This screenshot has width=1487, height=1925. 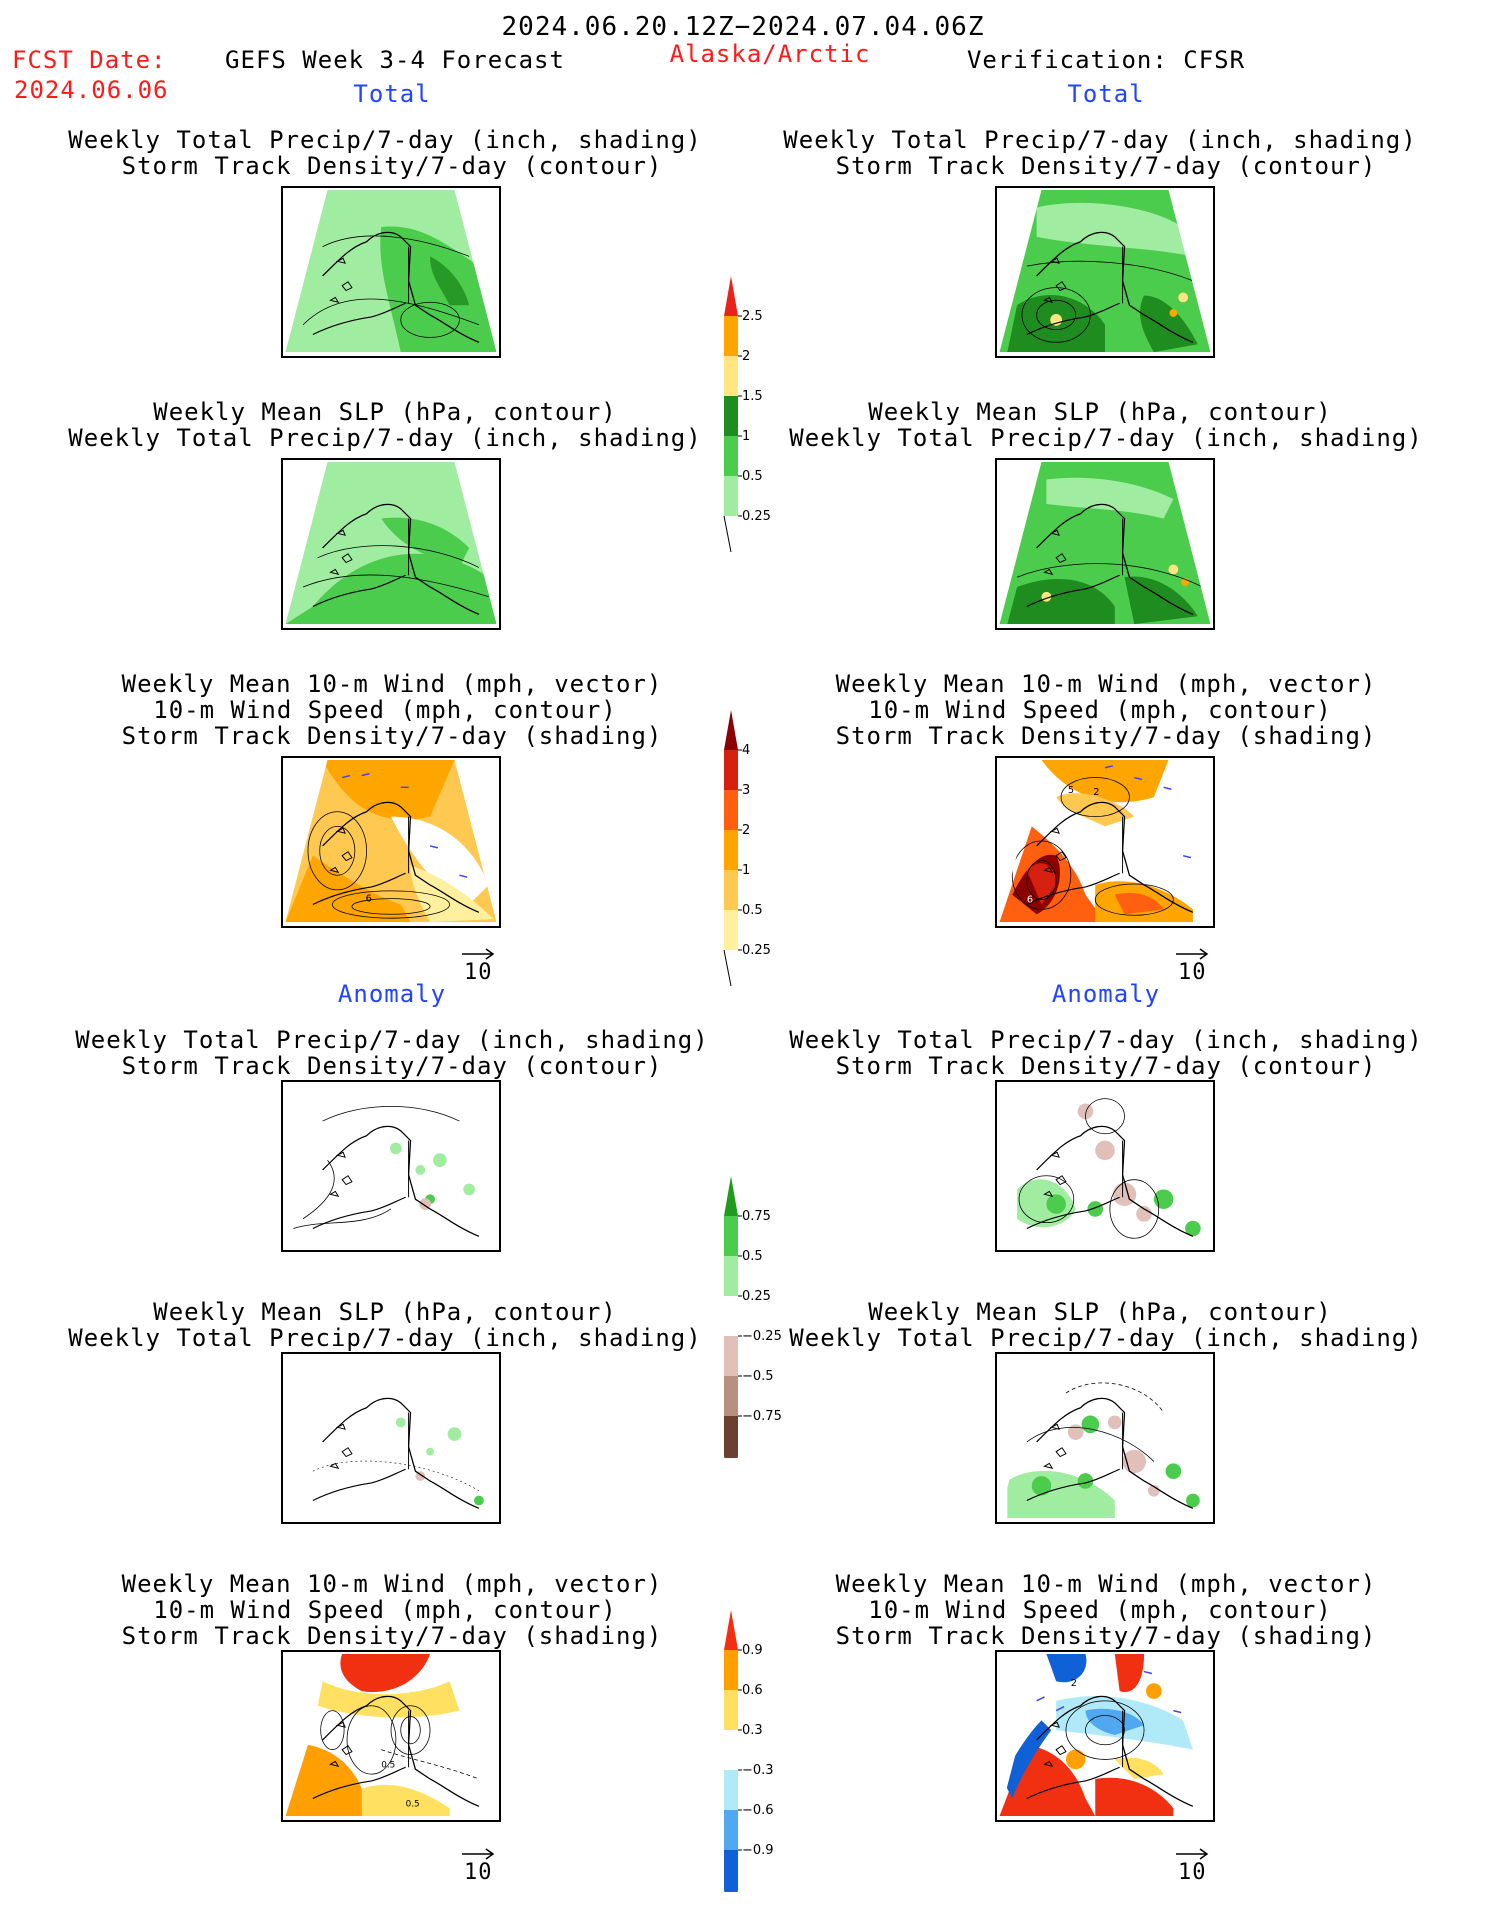 I want to click on region-title: Alaska/Arctic, so click(x=770, y=54).